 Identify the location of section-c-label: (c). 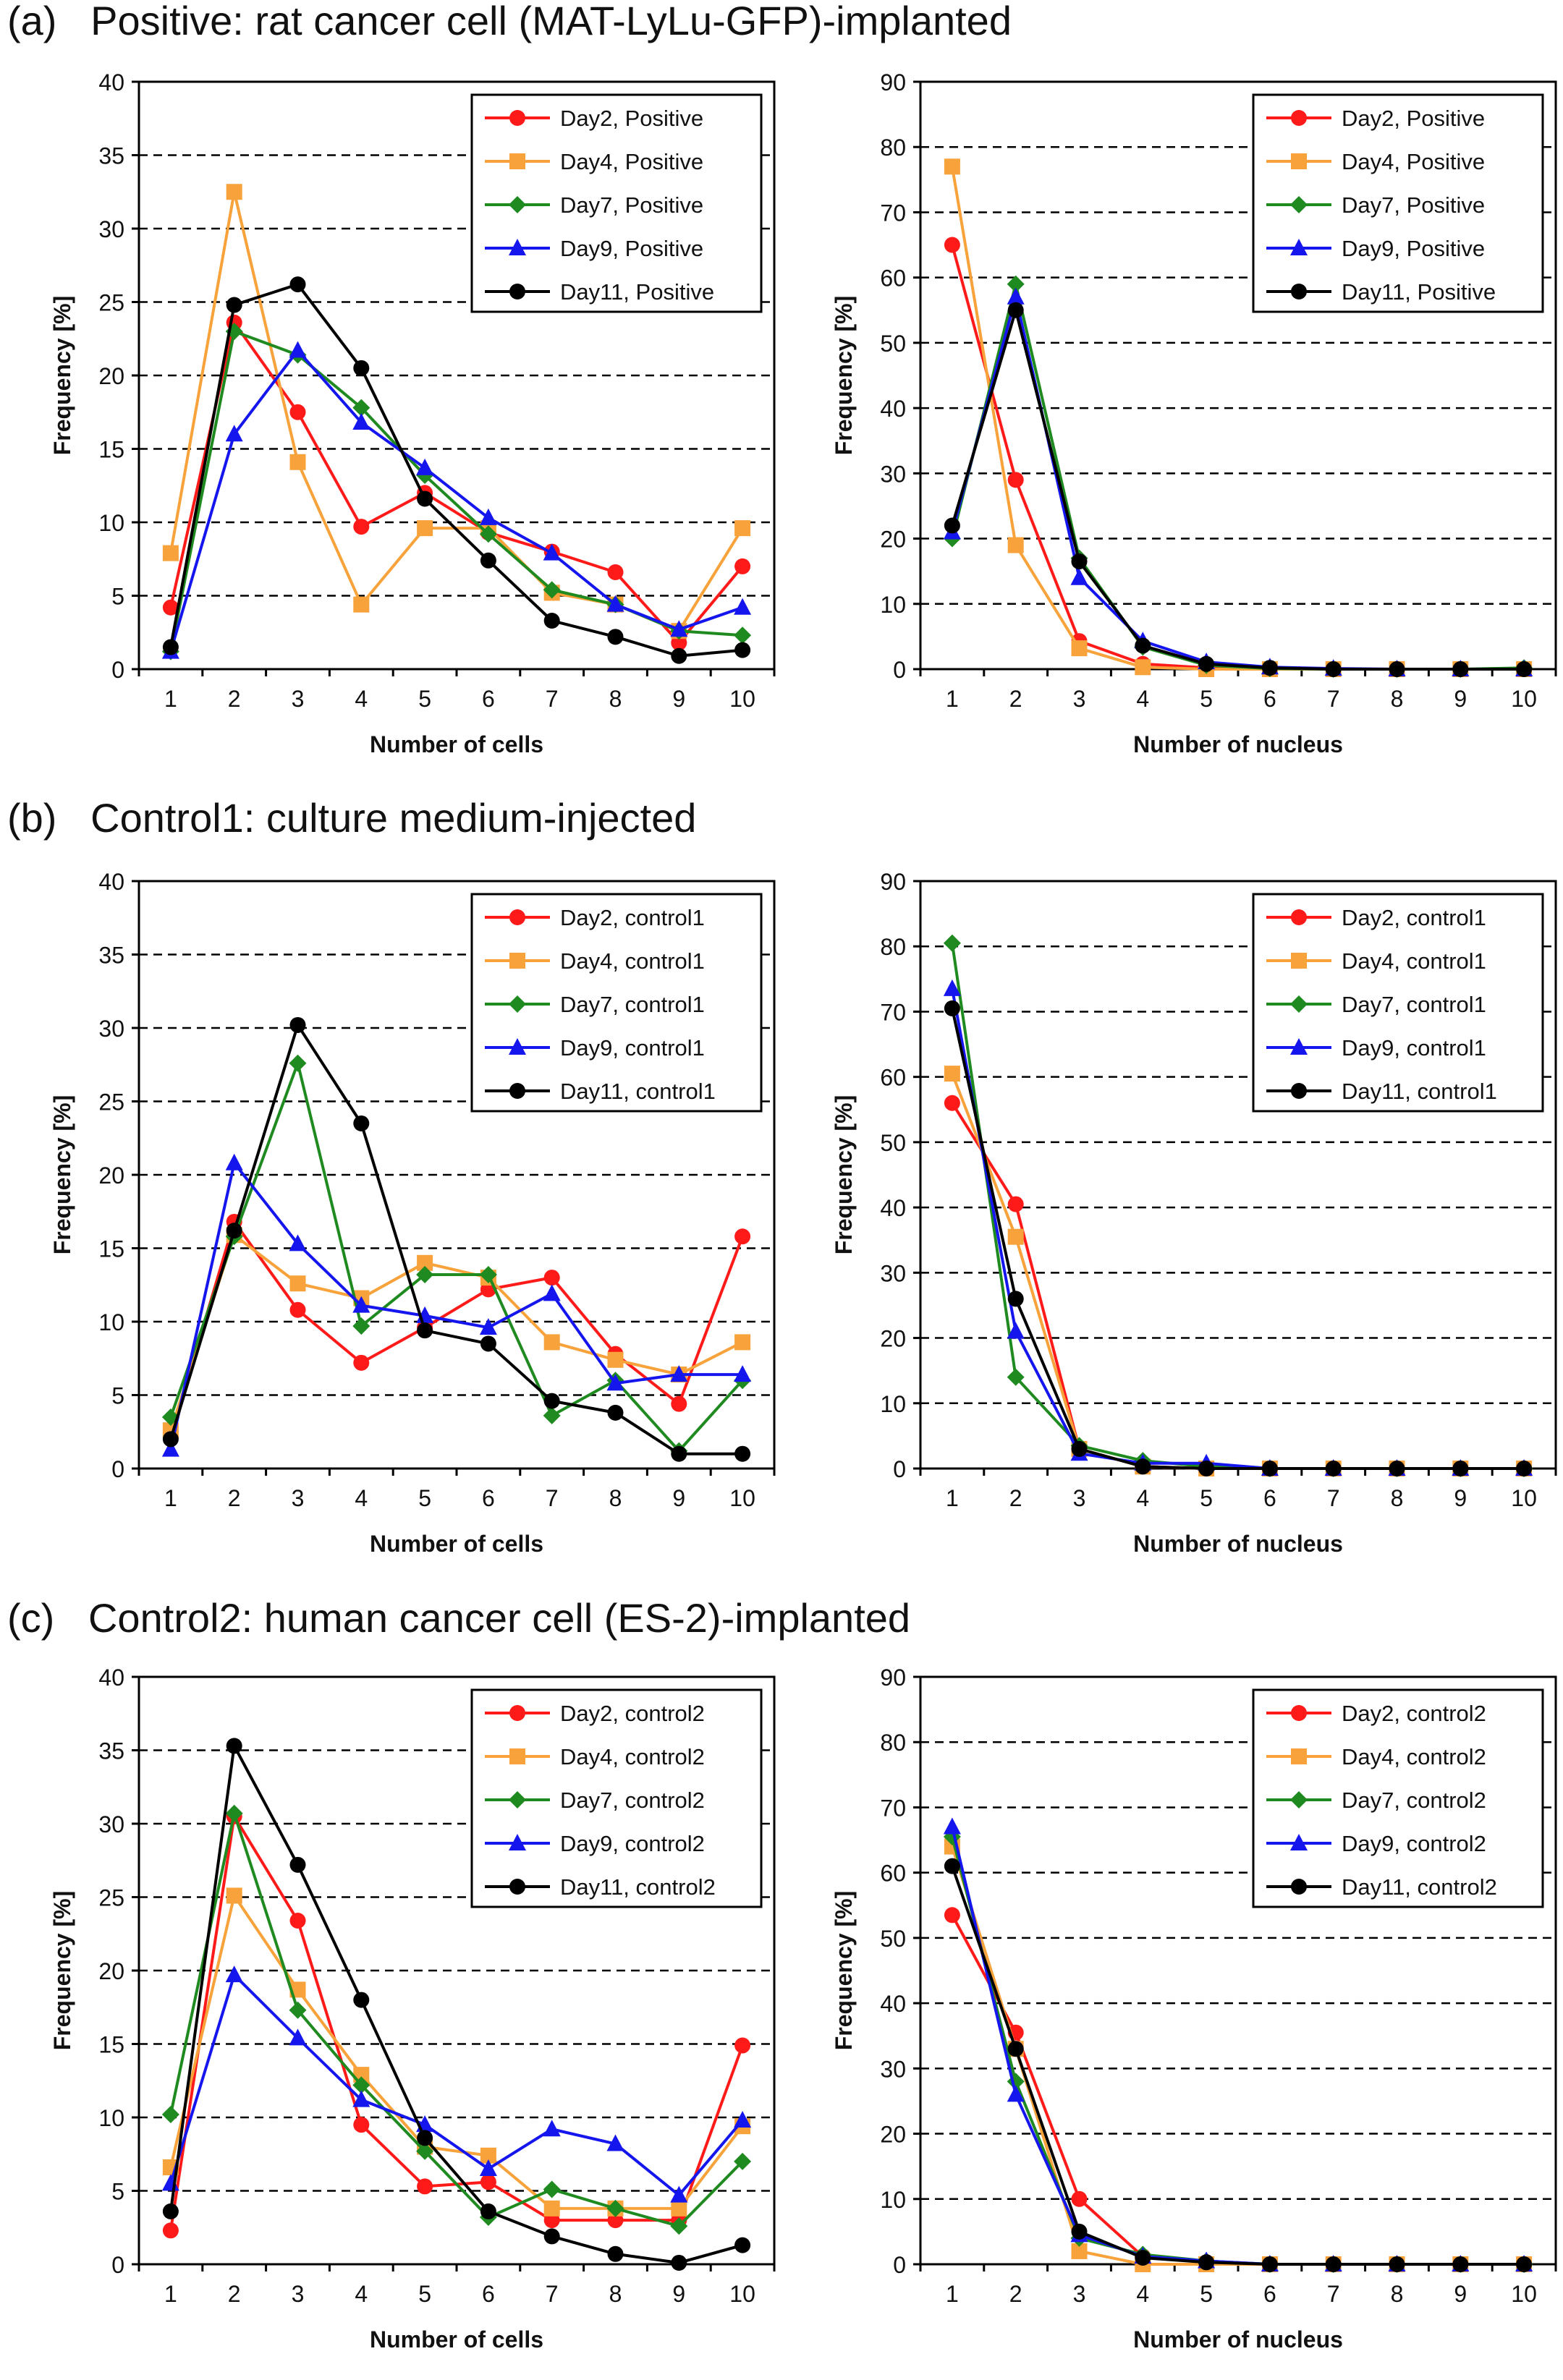
(31, 1618).